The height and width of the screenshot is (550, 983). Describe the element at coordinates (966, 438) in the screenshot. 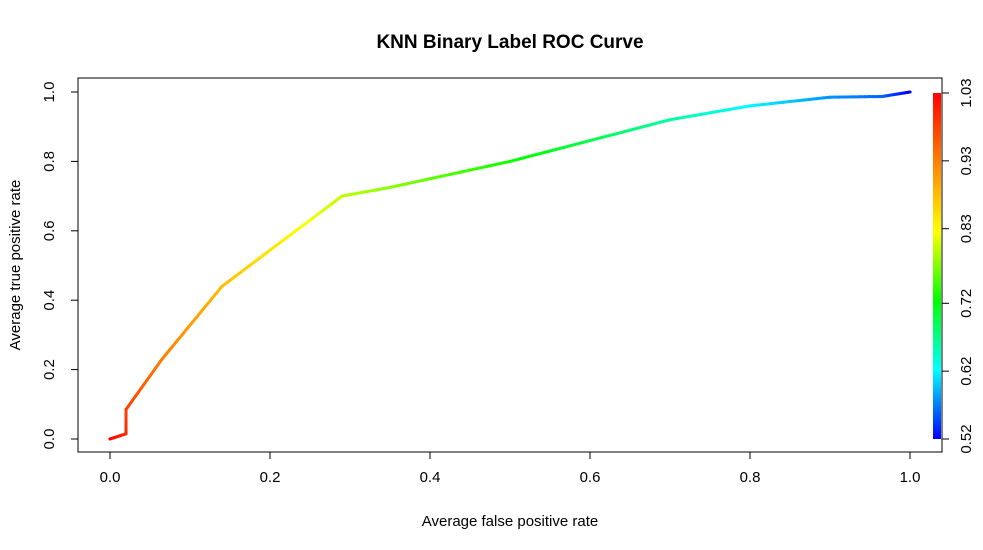

I see `colorbar-tick-label: 0.52` at that location.